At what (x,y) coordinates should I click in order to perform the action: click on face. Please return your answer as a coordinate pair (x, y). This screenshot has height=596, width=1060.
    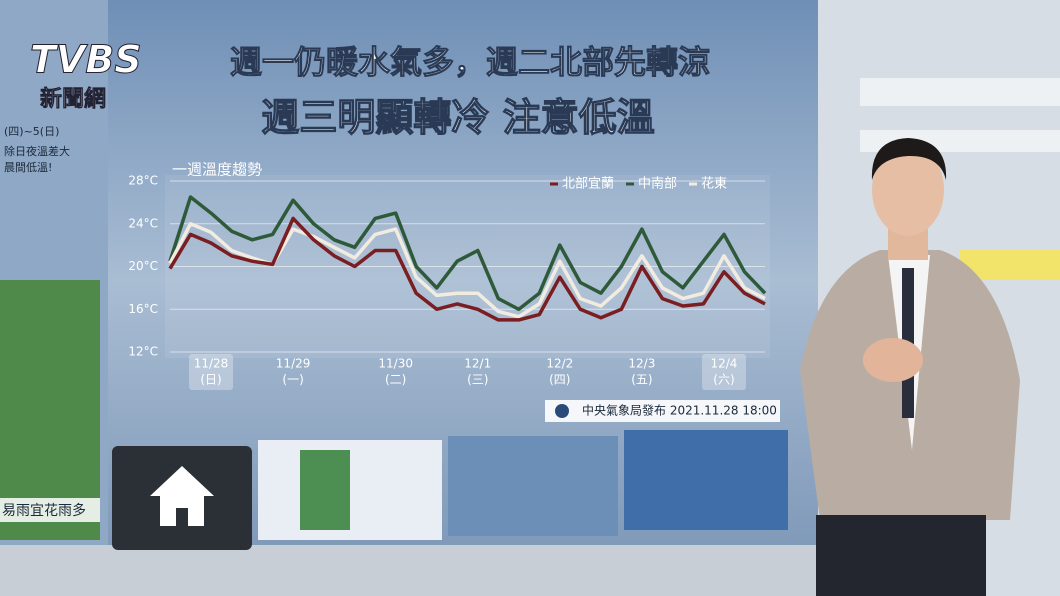
    Looking at the image, I should click on (908, 190).